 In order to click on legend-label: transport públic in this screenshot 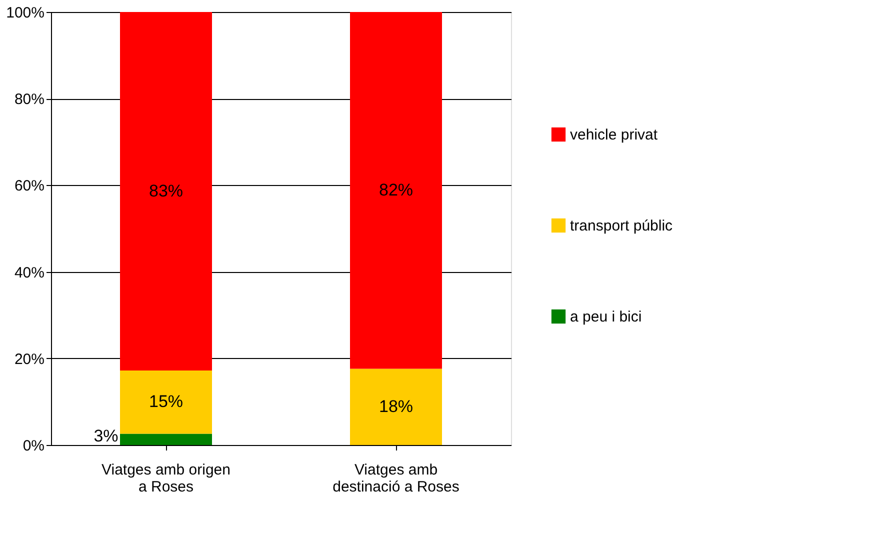, I will do `click(622, 226)`.